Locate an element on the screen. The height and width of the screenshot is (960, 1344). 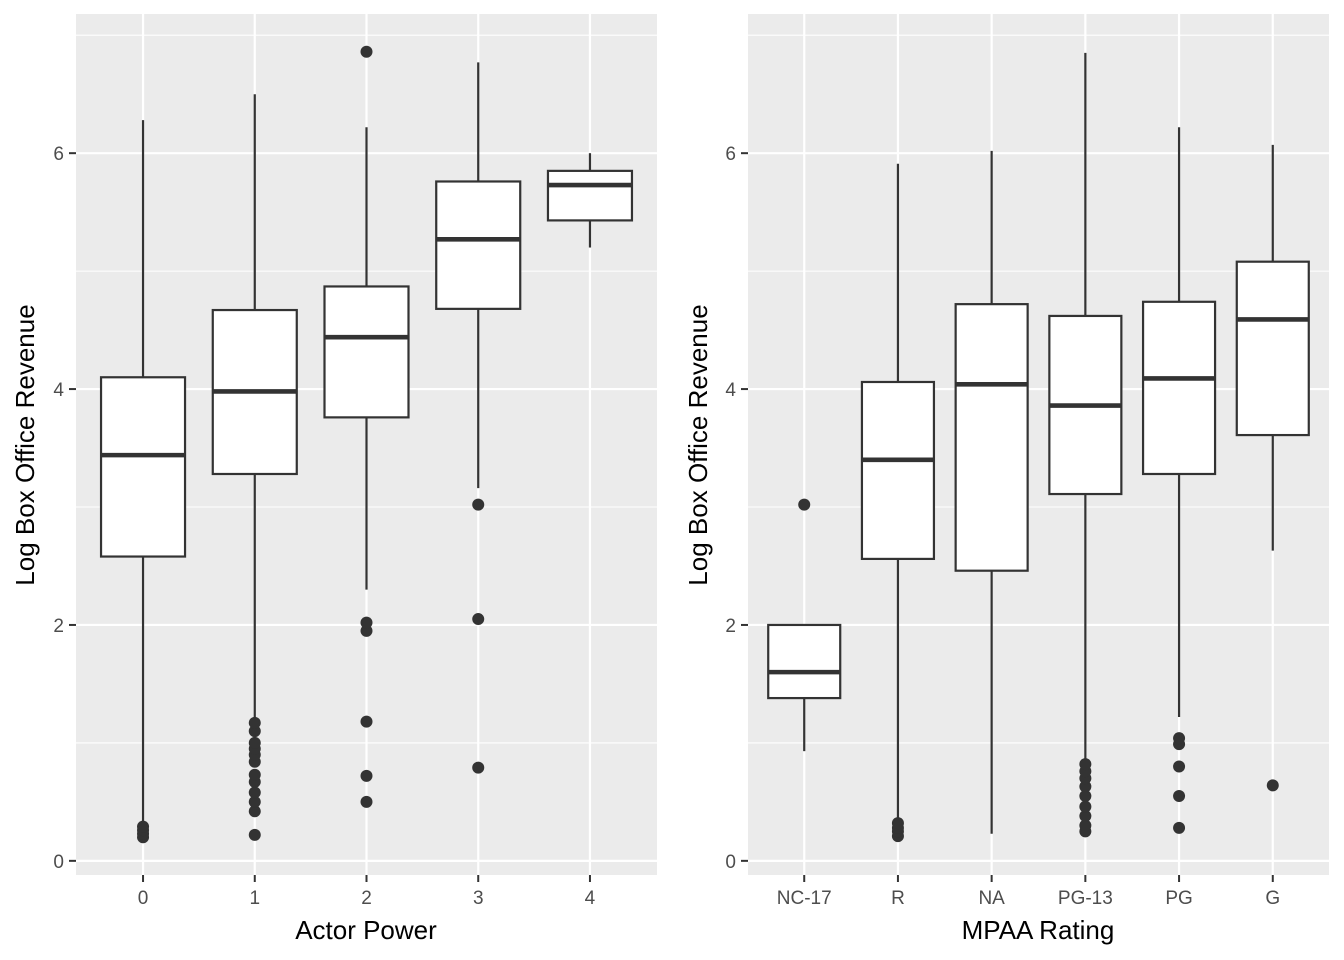
x-tick-label: 2 is located at coordinates (366, 898).